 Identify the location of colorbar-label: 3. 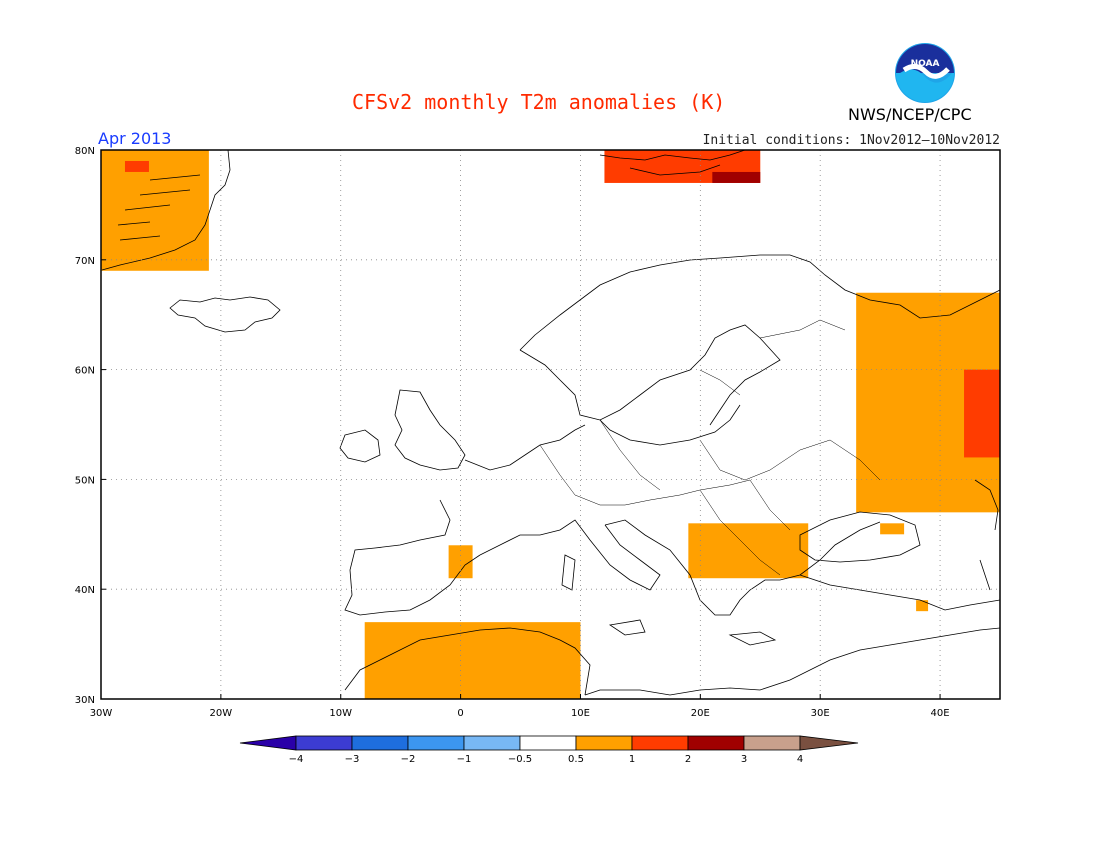
(744, 759).